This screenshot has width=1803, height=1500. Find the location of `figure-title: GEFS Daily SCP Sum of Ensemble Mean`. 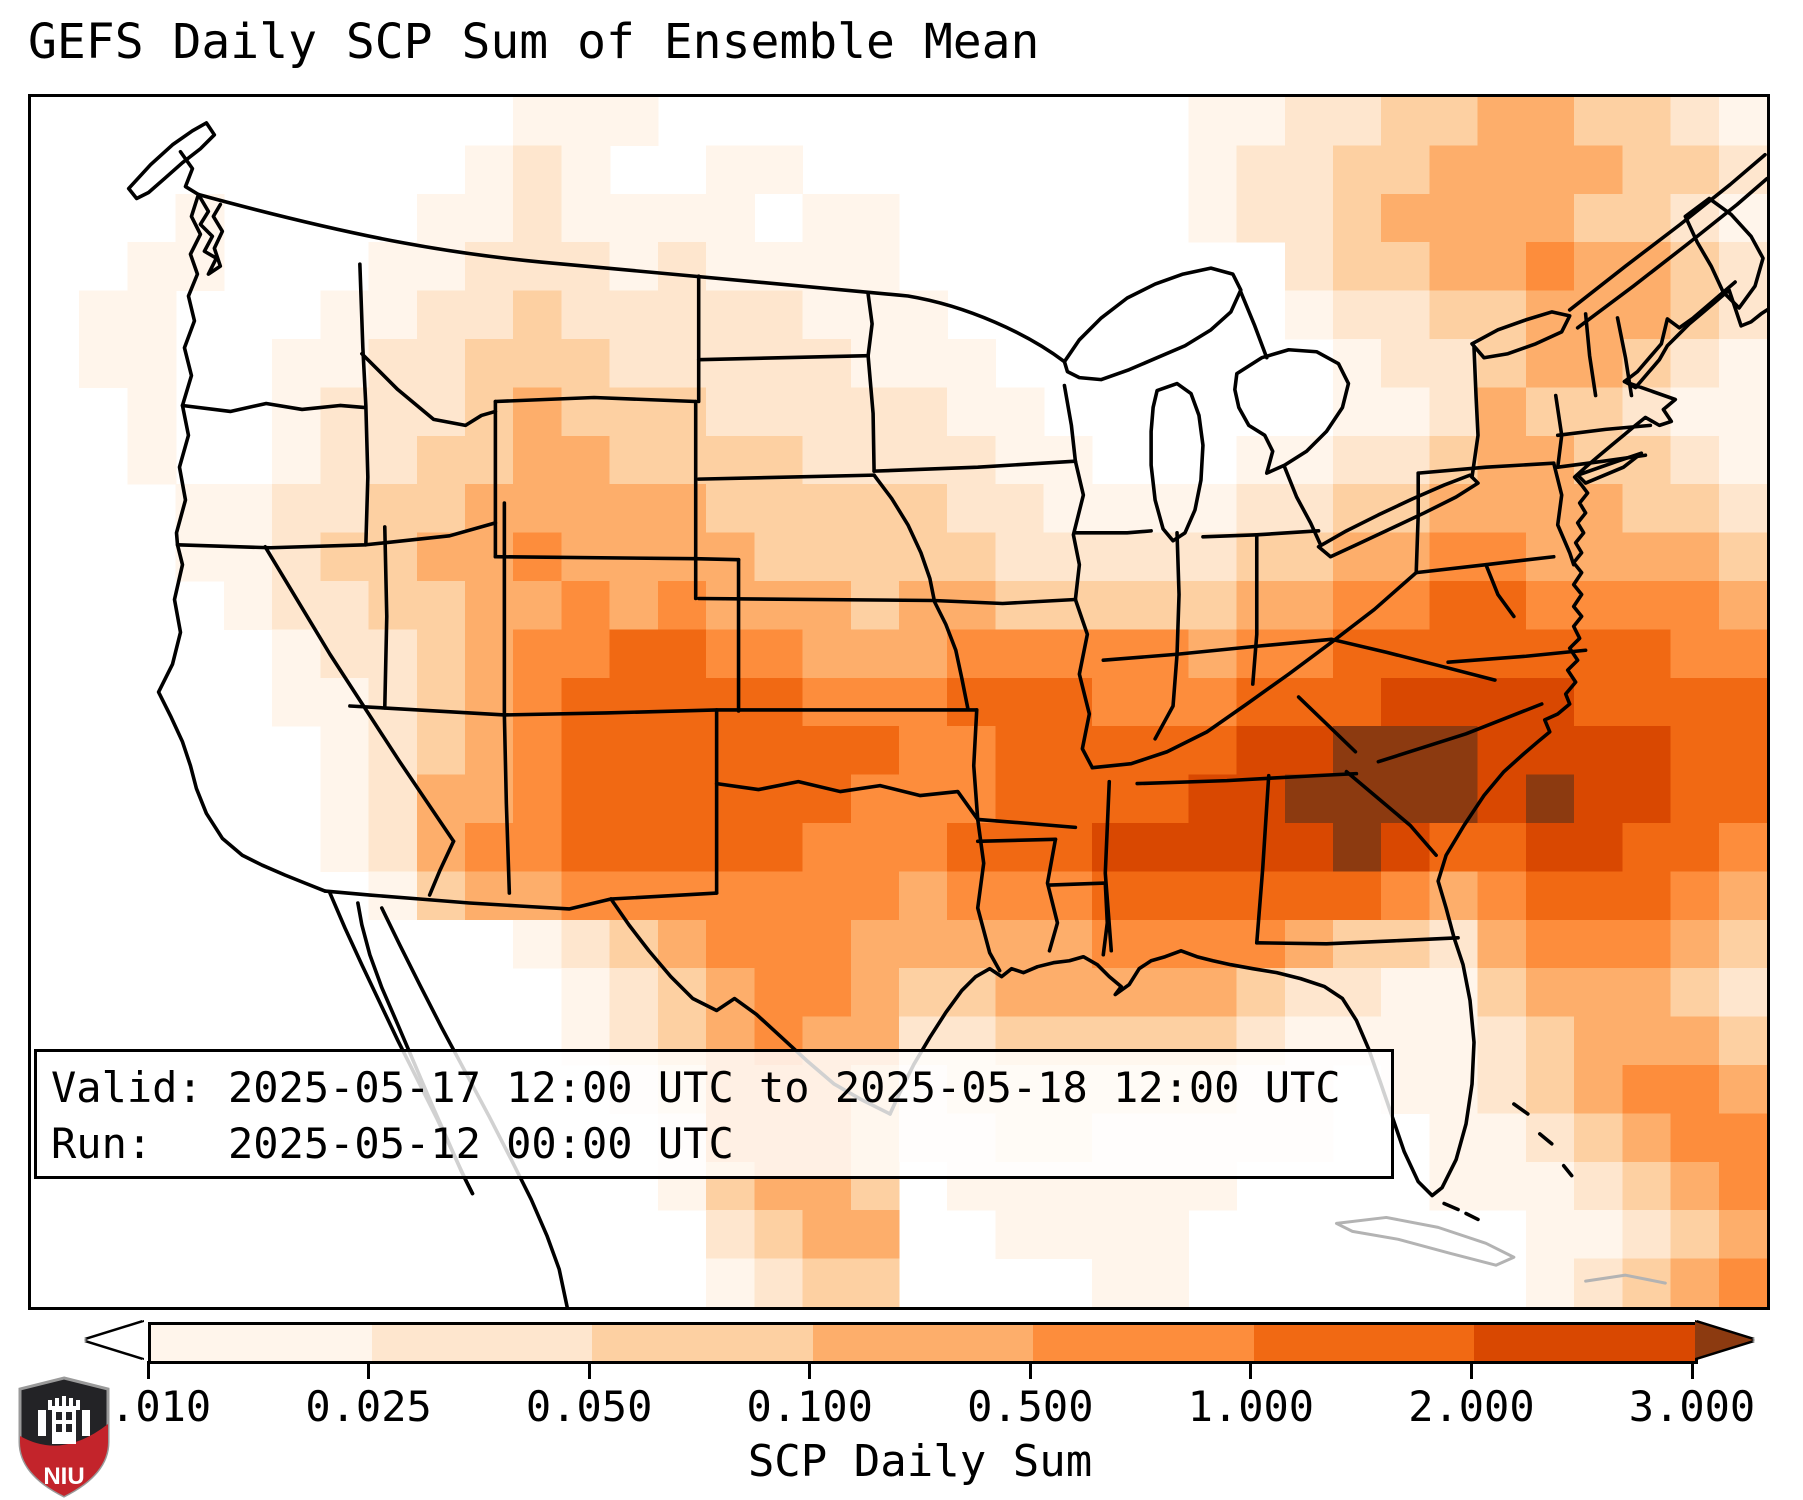

figure-title: GEFS Daily SCP Sum of Ensemble Mean is located at coordinates (534, 42).